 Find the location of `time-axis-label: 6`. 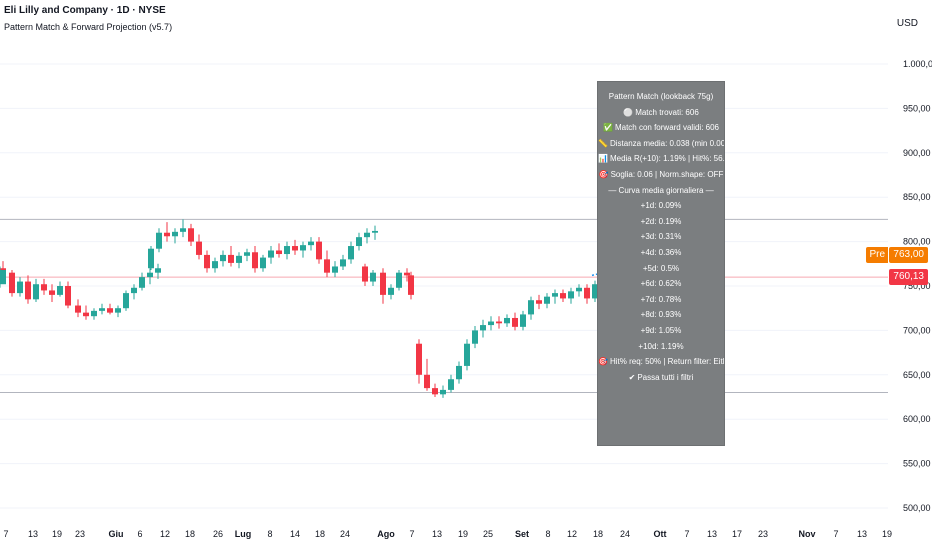

time-axis-label: 6 is located at coordinates (139, 534).